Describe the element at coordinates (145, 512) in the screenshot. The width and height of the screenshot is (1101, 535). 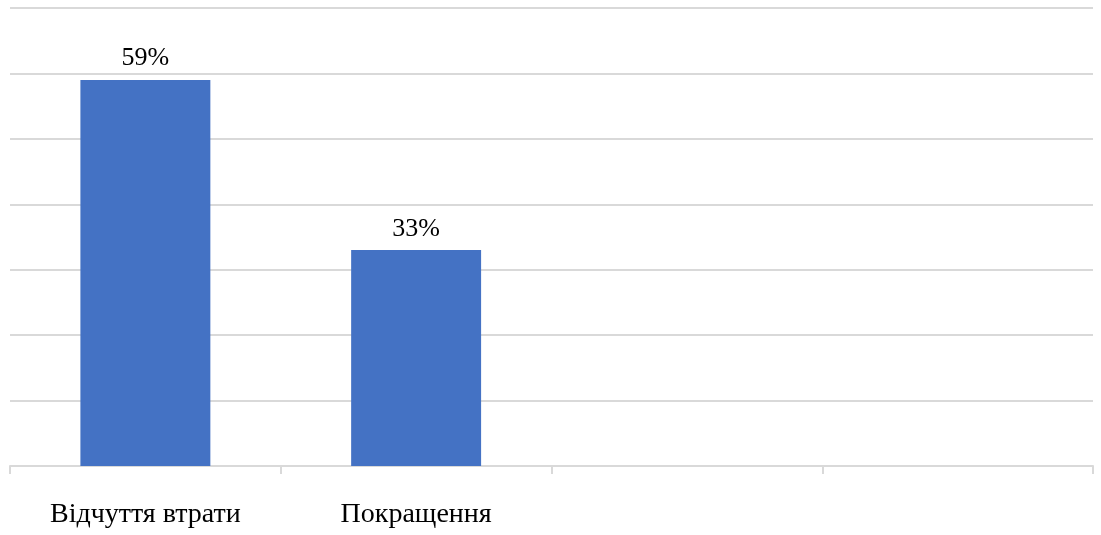
I see `x-tick-label: Відчуття втрати` at that location.